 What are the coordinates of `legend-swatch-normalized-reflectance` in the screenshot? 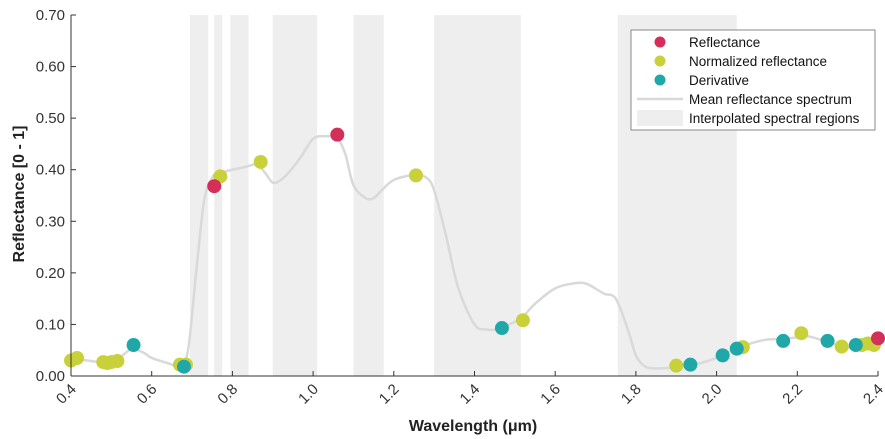 It's located at (660, 61).